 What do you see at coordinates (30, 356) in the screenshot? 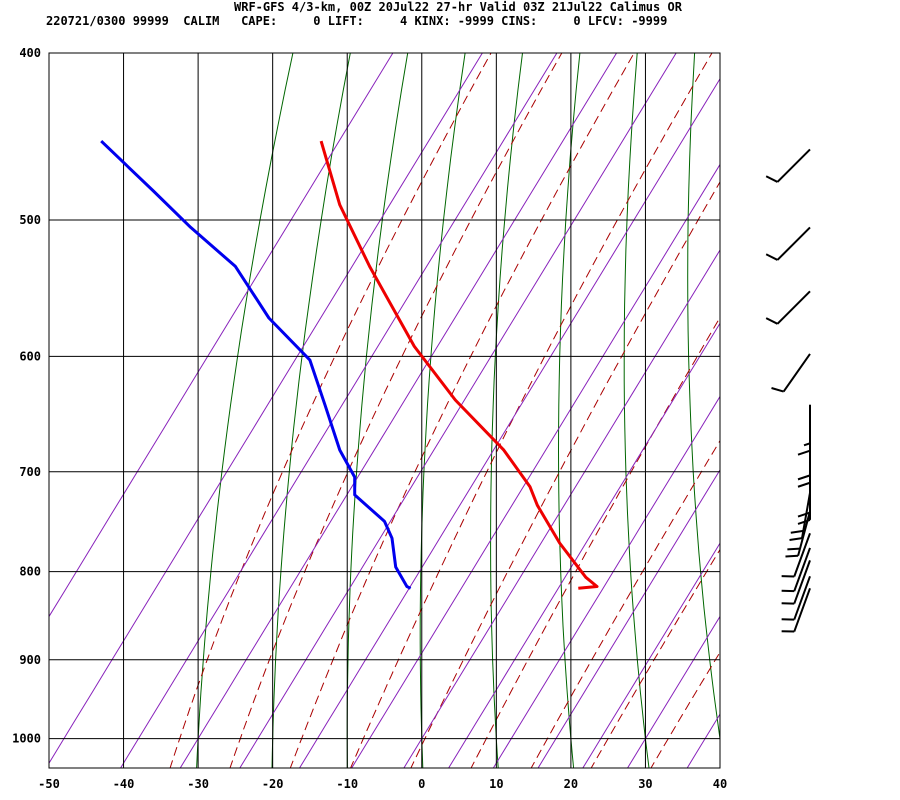
I see `pressure-tick-label: 600` at bounding box center [30, 356].